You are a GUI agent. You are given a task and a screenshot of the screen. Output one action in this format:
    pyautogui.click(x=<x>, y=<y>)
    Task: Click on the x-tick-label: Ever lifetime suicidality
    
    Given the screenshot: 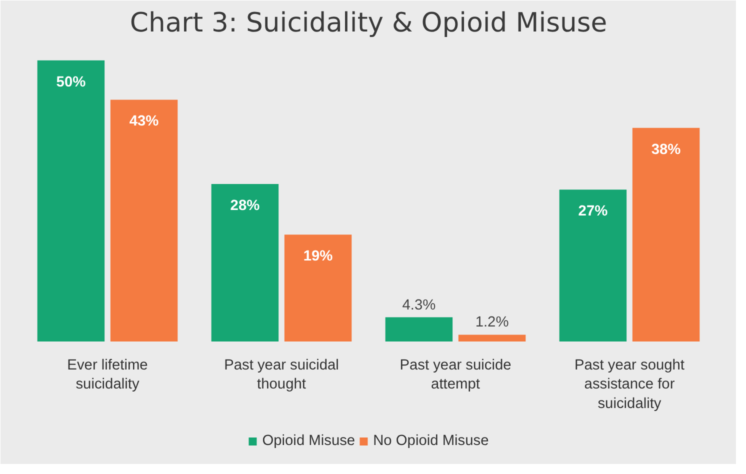 What is the action you would take?
    pyautogui.click(x=107, y=375)
    